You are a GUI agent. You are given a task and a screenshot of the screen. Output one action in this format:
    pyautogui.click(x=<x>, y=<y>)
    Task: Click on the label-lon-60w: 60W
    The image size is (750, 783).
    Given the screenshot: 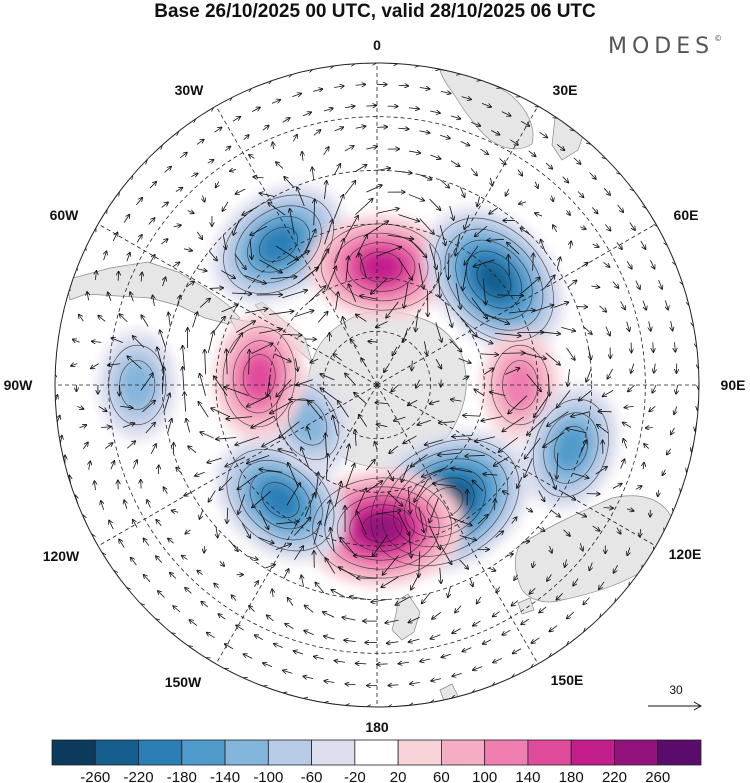 What is the action you would take?
    pyautogui.click(x=65, y=215)
    